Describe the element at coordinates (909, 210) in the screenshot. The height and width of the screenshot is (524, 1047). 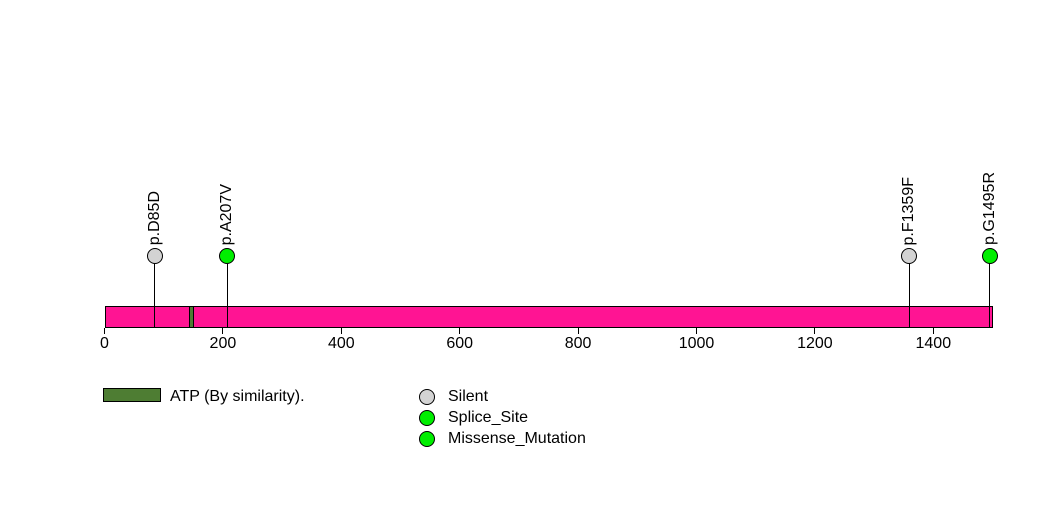
I see `mutation-label: p.F1359F` at that location.